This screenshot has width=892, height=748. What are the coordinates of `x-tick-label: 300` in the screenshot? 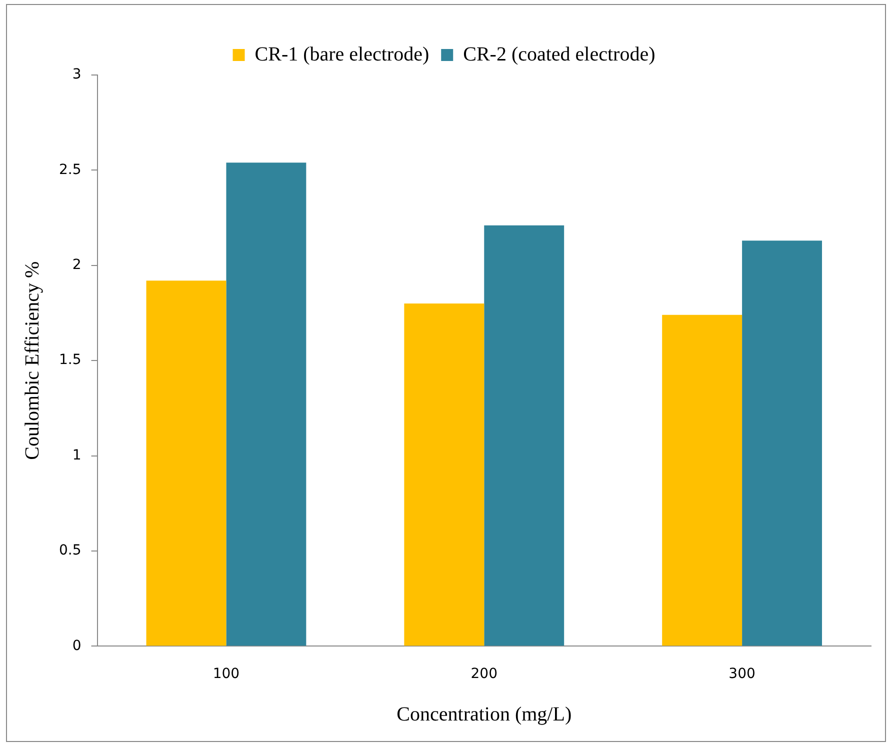 It's located at (742, 674).